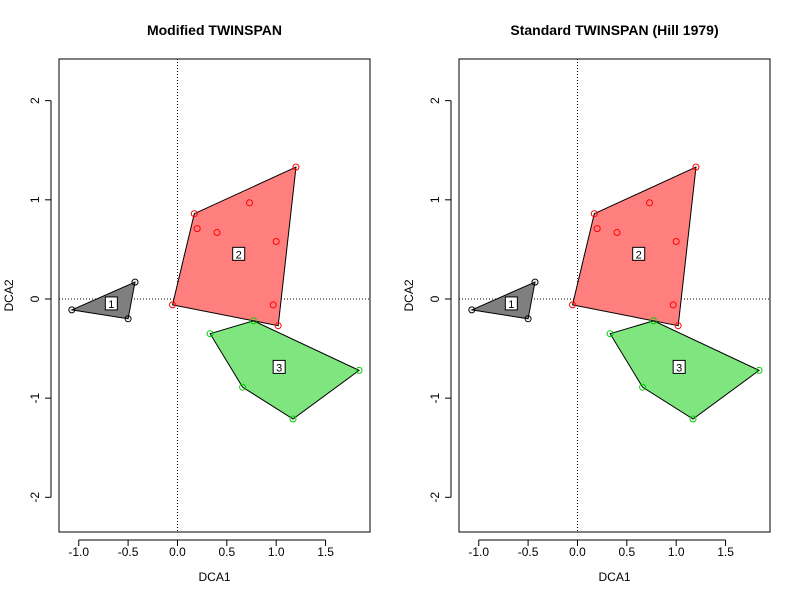 The height and width of the screenshot is (600, 800). Describe the element at coordinates (614, 30) in the screenshot. I see `chart-title: Standard TWINSPAN (Hill 1979)` at that location.